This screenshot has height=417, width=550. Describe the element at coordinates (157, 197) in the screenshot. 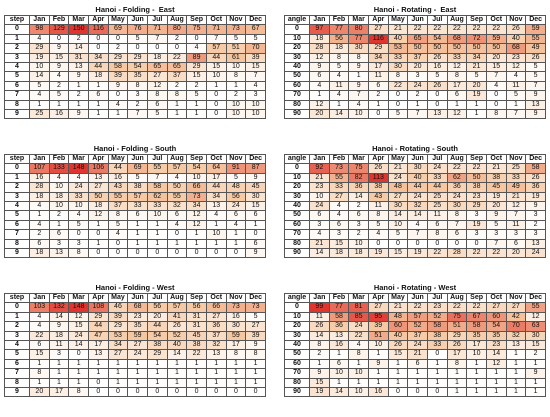

I see `heat-cell: 62` at that location.